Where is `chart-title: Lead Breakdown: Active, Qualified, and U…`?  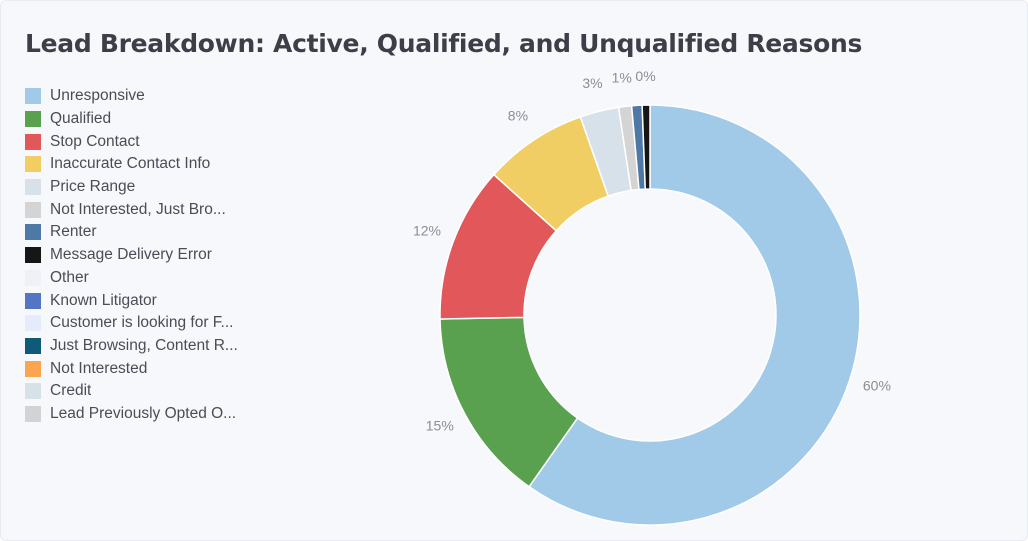
chart-title: Lead Breakdown: Active, Qualified, and U… is located at coordinates (444, 43).